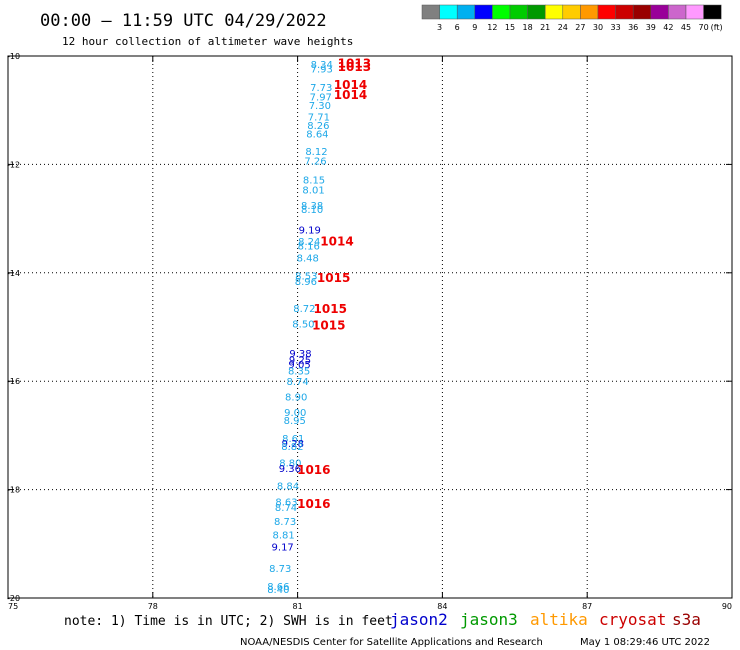 The height and width of the screenshot is (650, 740). Describe the element at coordinates (318, 126) in the screenshot. I see `swh-data-label: 8.26` at that location.